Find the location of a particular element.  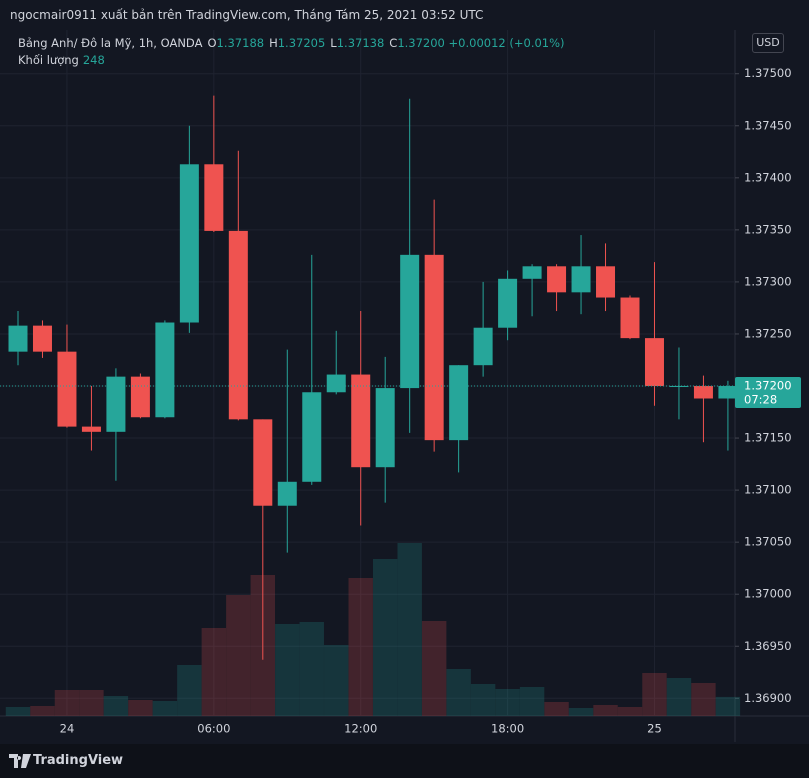

ohlc-key: L is located at coordinates (333, 43).